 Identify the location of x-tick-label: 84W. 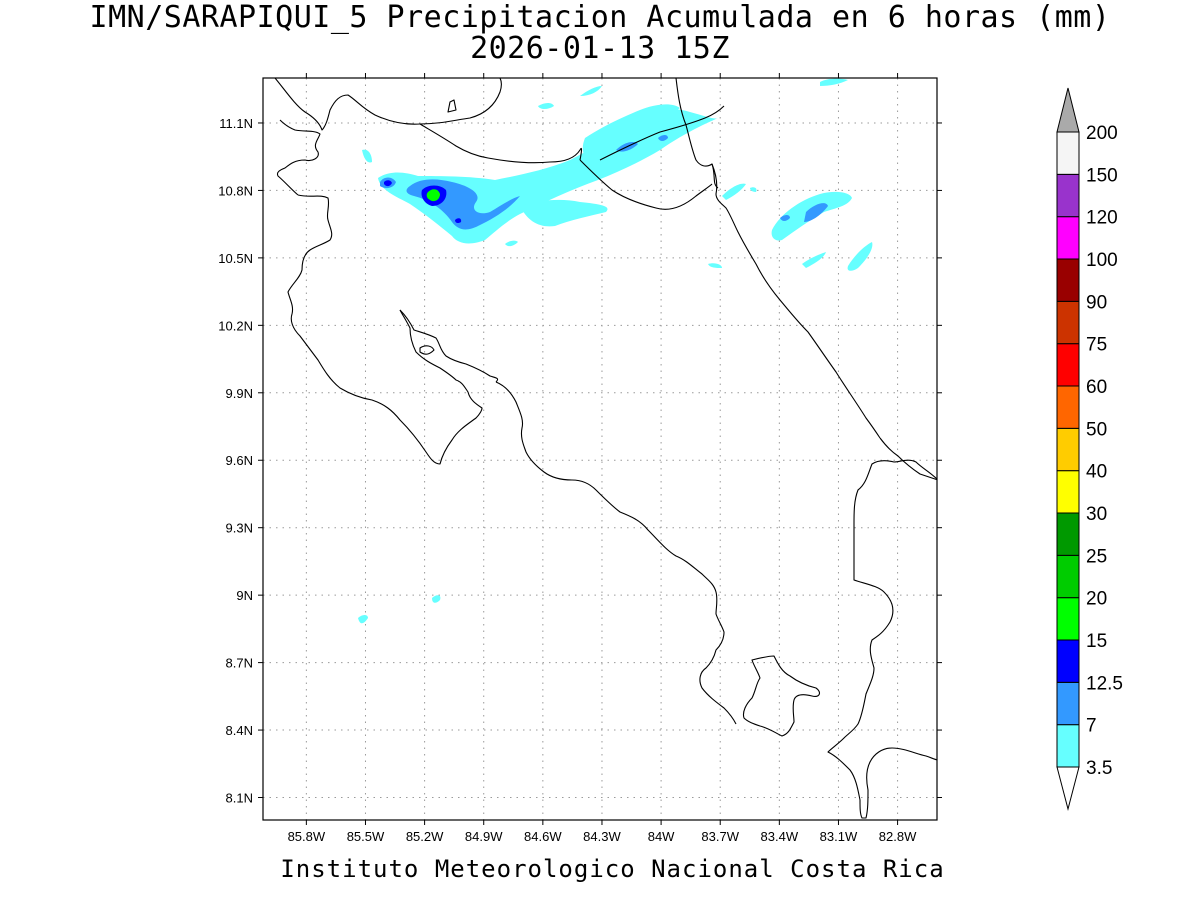
(661, 836).